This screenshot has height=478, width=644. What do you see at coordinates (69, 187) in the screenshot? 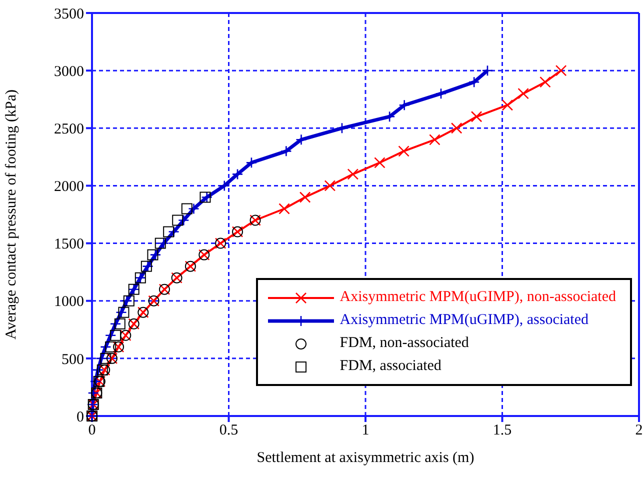
I see `y-tick-label: 2000` at bounding box center [69, 187].